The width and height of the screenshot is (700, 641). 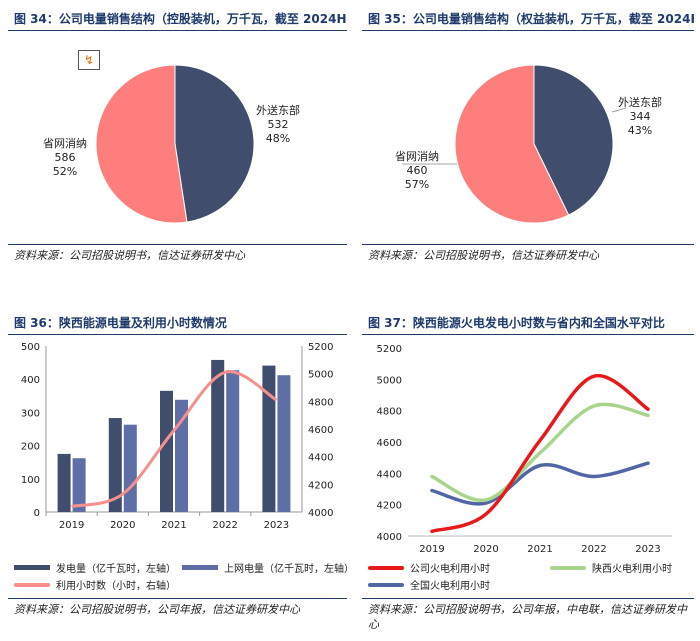 What do you see at coordinates (177, 610) in the screenshot?
I see `fig36-source: 资料来源：公司招股说明书，公司年报，信达证券研发中心` at bounding box center [177, 610].